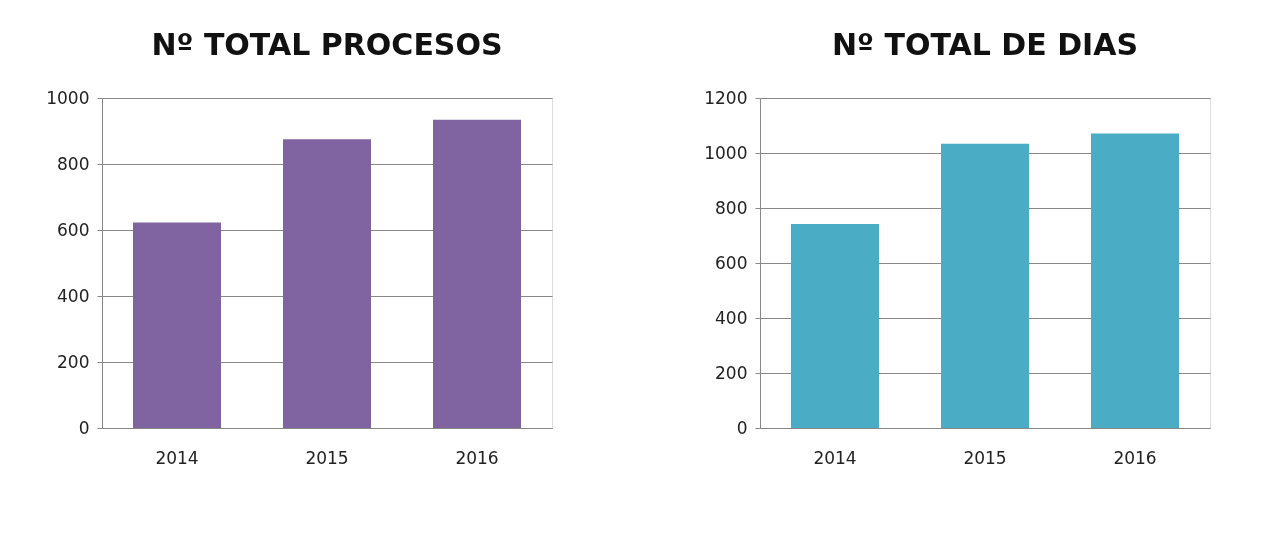 The height and width of the screenshot is (549, 1270). I want to click on chart-title: Nº TOTAL PROCESOS, so click(327, 44).